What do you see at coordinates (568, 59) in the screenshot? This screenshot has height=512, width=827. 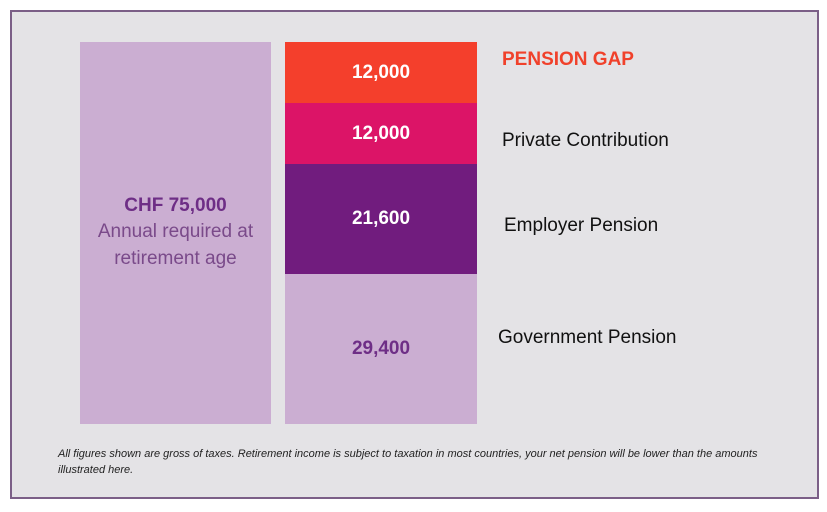 I see `segment-label-pension-gap: PENSION GAP` at bounding box center [568, 59].